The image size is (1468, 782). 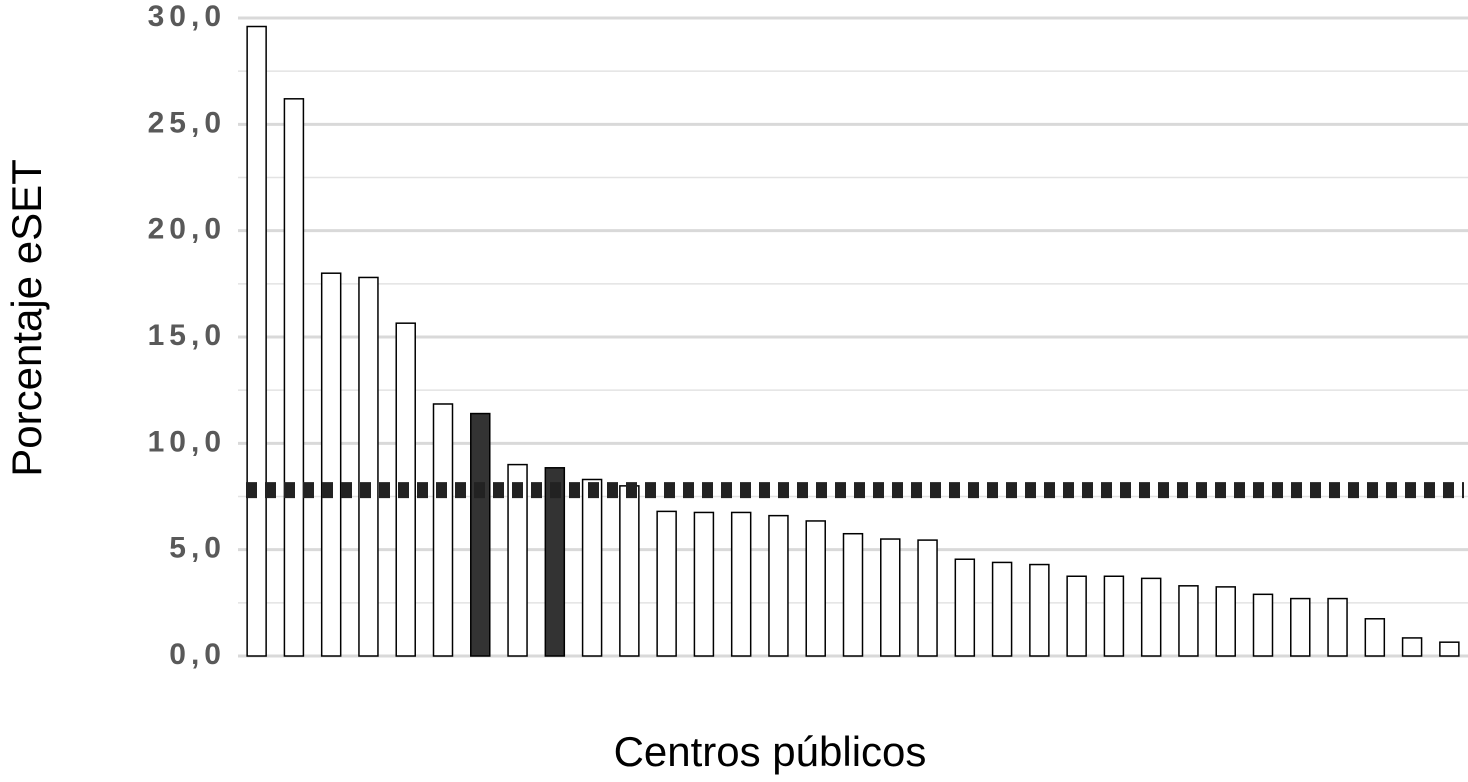 What do you see at coordinates (197, 548) in the screenshot?
I see `y-tick-label: 5,0` at bounding box center [197, 548].